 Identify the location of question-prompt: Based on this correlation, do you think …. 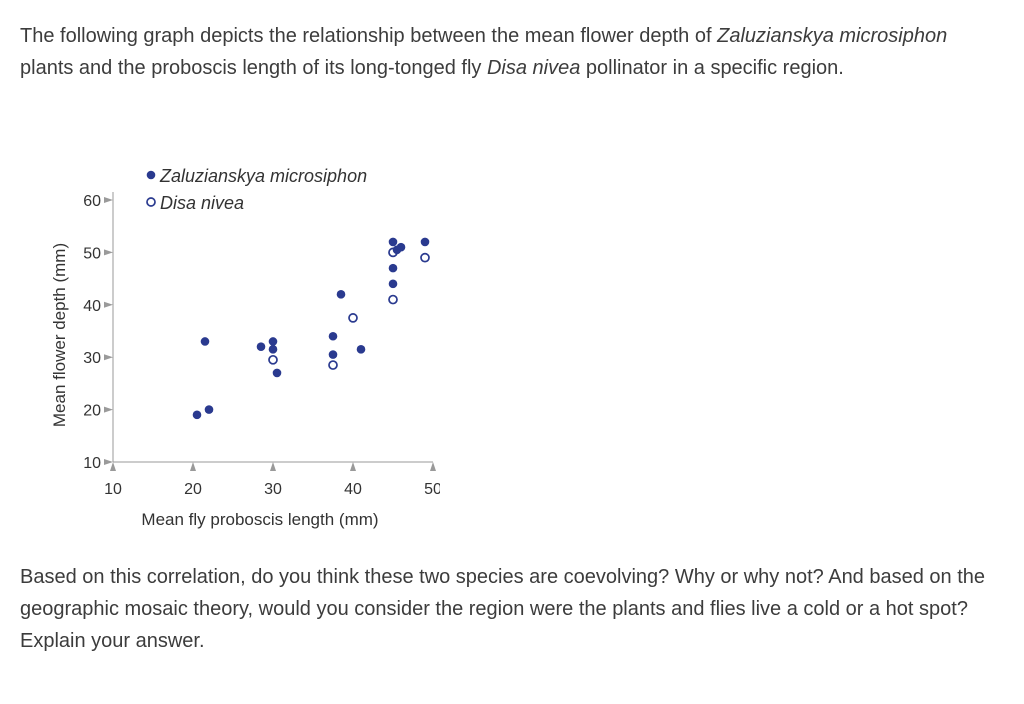
(503, 609).